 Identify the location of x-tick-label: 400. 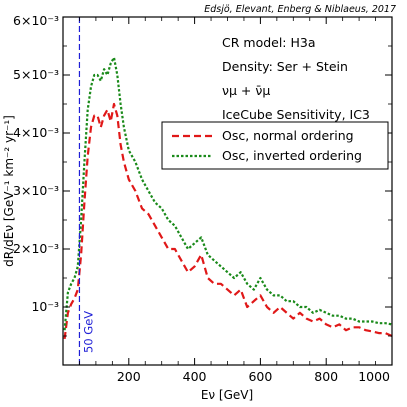
(195, 376).